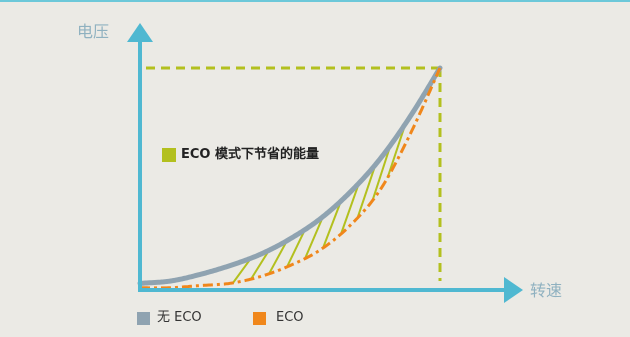  I want to click on legend-label-eco: ECO, so click(290, 317).